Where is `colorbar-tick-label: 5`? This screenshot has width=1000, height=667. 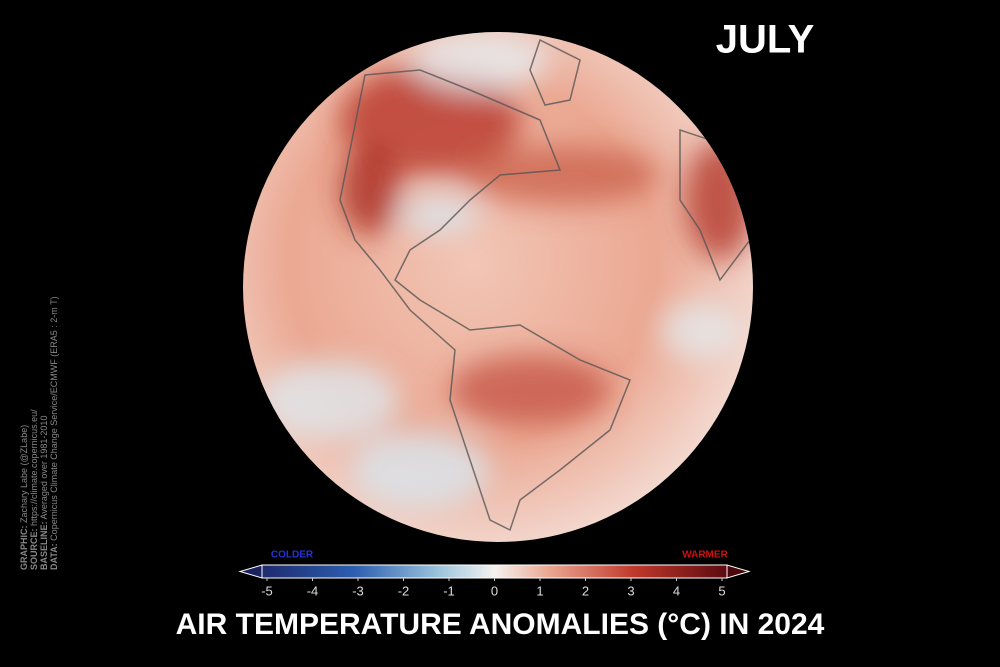
colorbar-tick-label: 5 is located at coordinates (721, 590).